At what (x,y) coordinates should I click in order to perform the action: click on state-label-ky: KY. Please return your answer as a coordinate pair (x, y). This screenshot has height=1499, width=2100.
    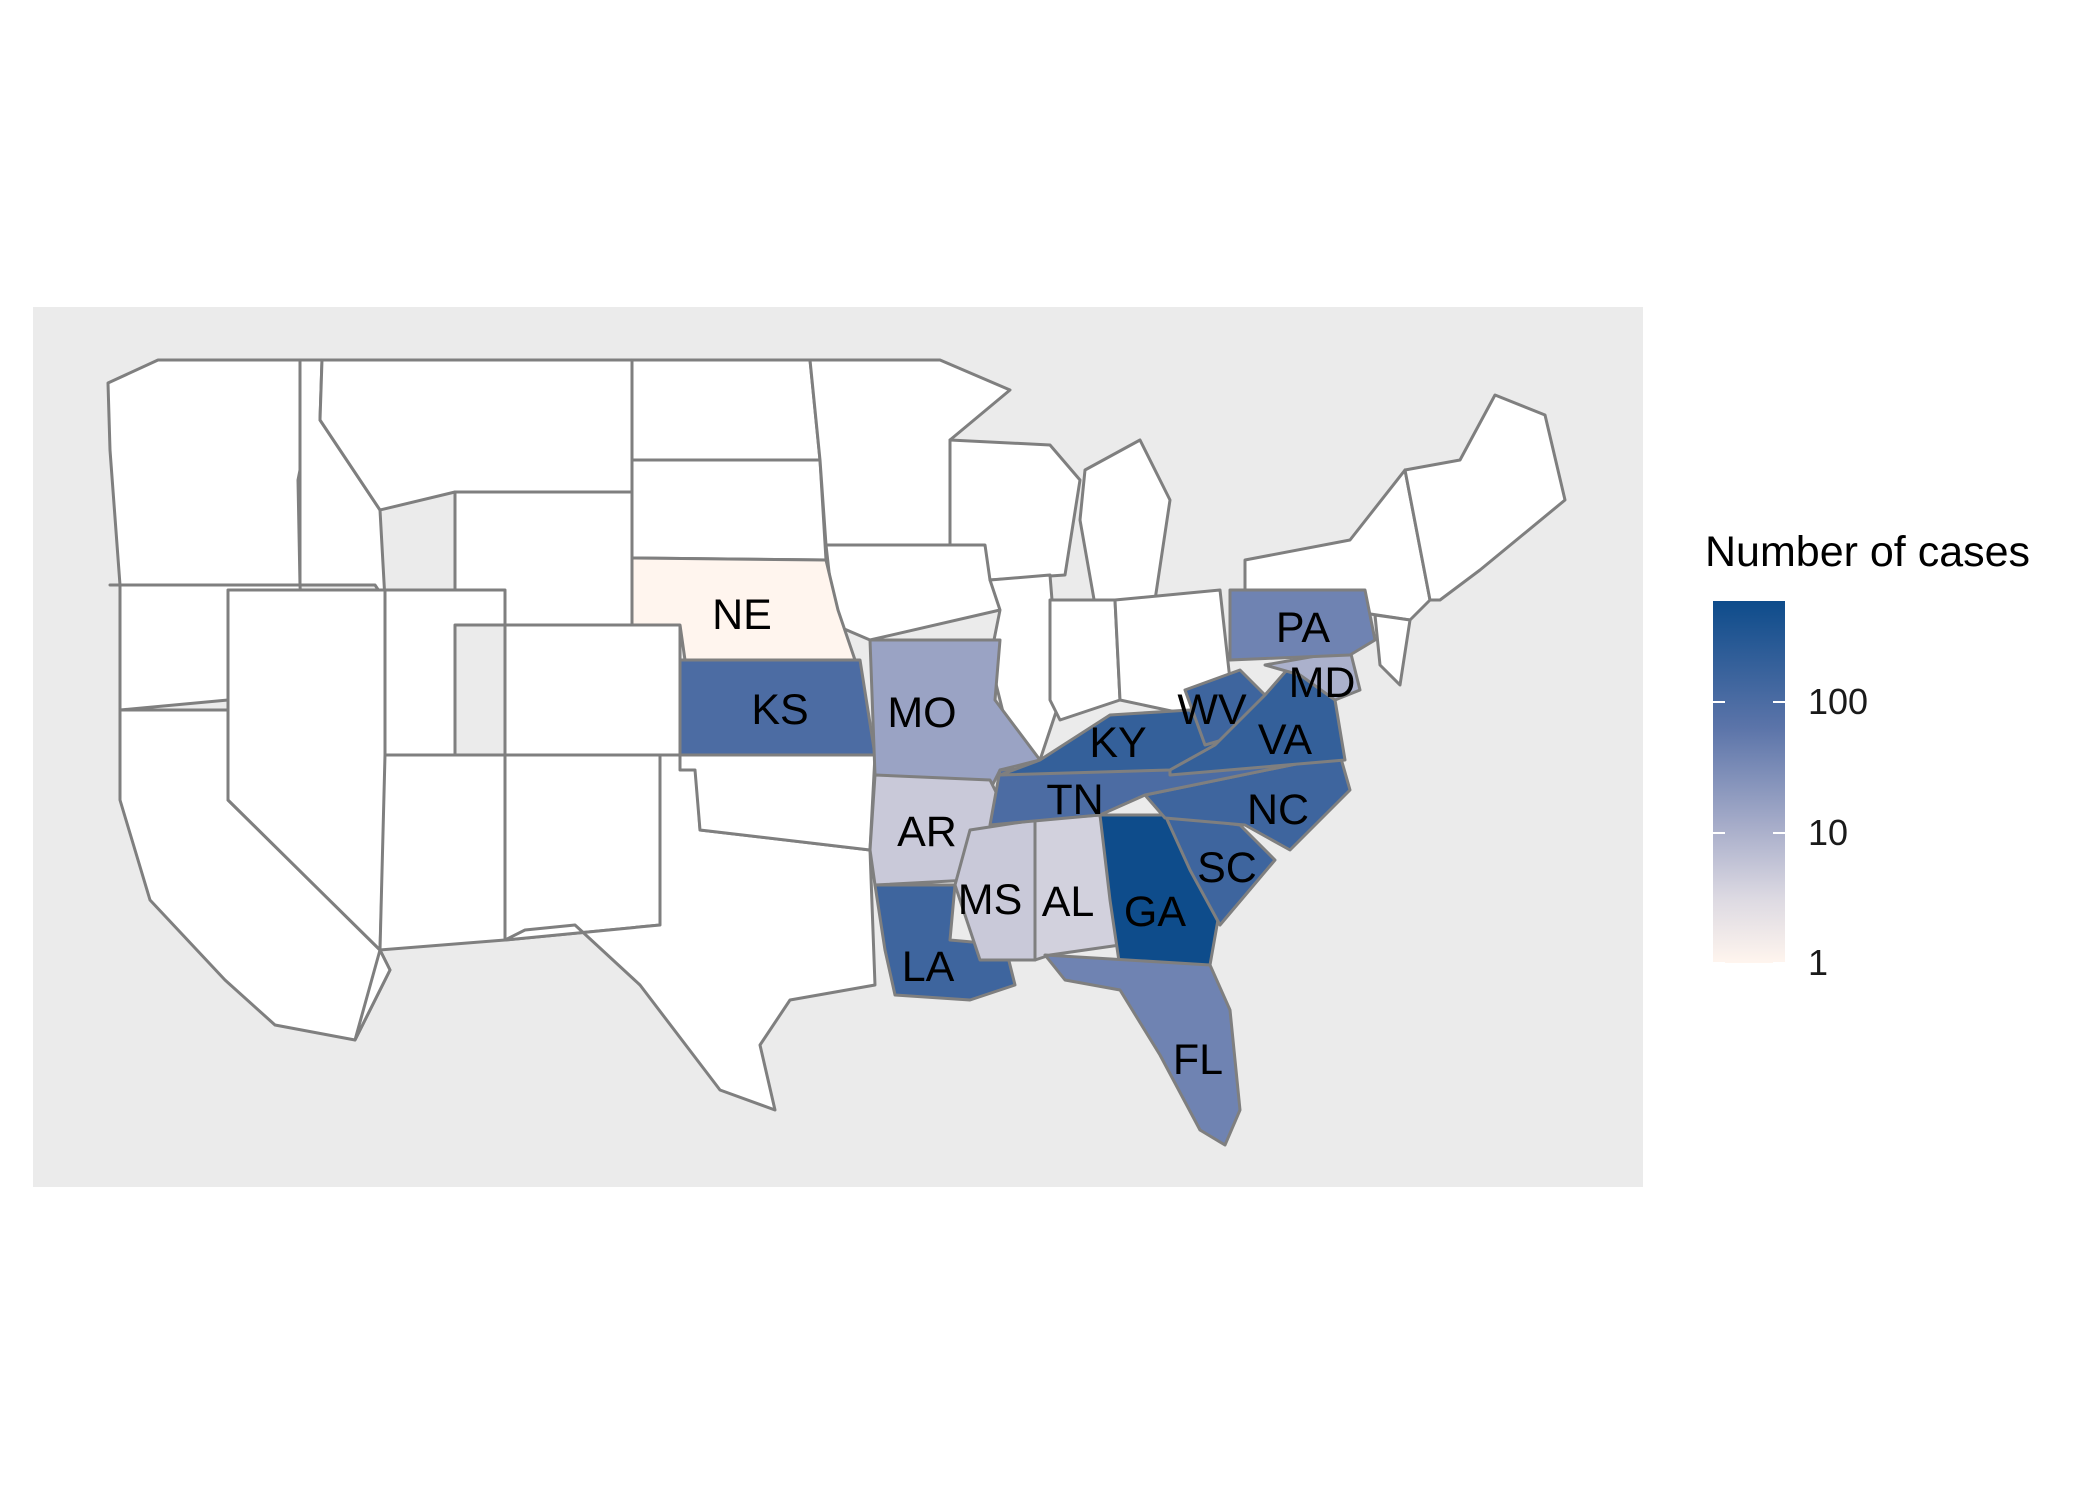
    Looking at the image, I should click on (1117, 743).